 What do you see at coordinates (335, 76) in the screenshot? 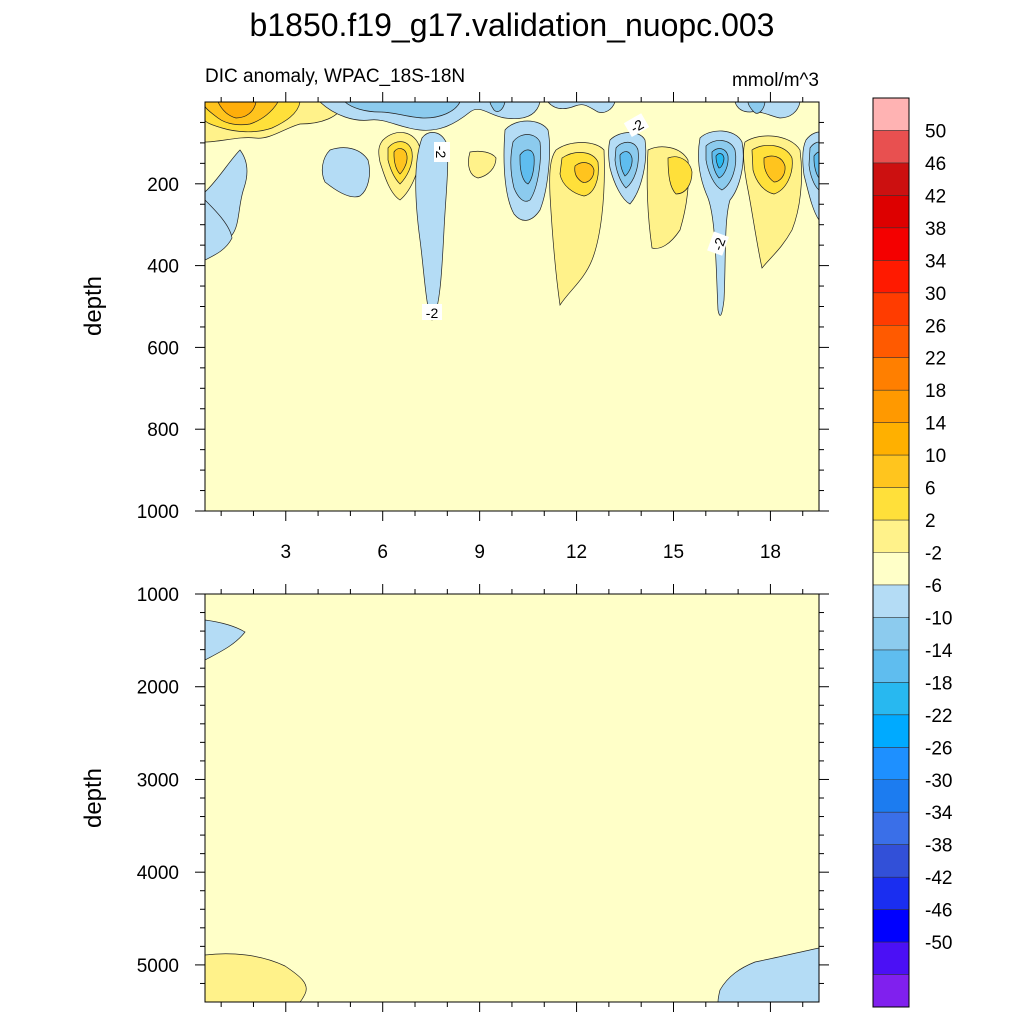
I see `chart-subtitle: DIC anomaly, WPAC_18S-18N` at bounding box center [335, 76].